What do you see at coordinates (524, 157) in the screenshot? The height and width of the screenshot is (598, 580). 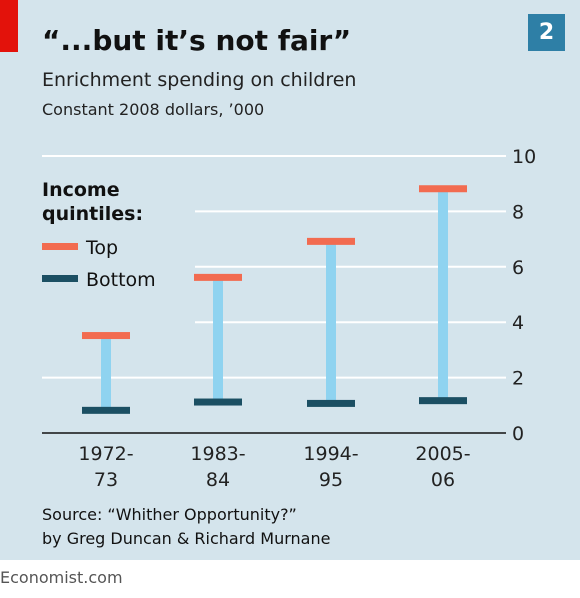 I see `y-tick-label: 10` at bounding box center [524, 157].